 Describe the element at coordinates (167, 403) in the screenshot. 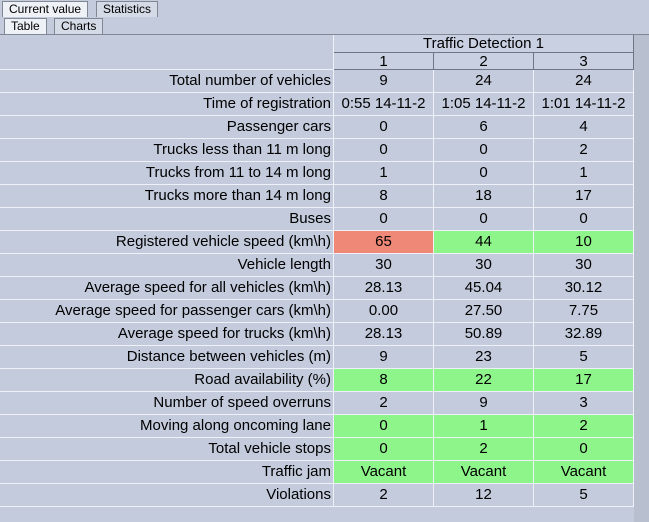

I see `row-label: Number of speed overruns` at that location.